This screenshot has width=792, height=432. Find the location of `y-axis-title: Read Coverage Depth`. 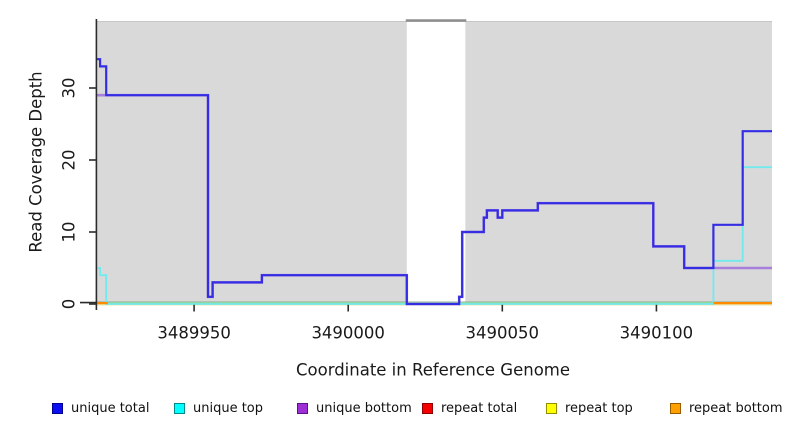

y-axis-title: Read Coverage Depth is located at coordinates (36, 162).